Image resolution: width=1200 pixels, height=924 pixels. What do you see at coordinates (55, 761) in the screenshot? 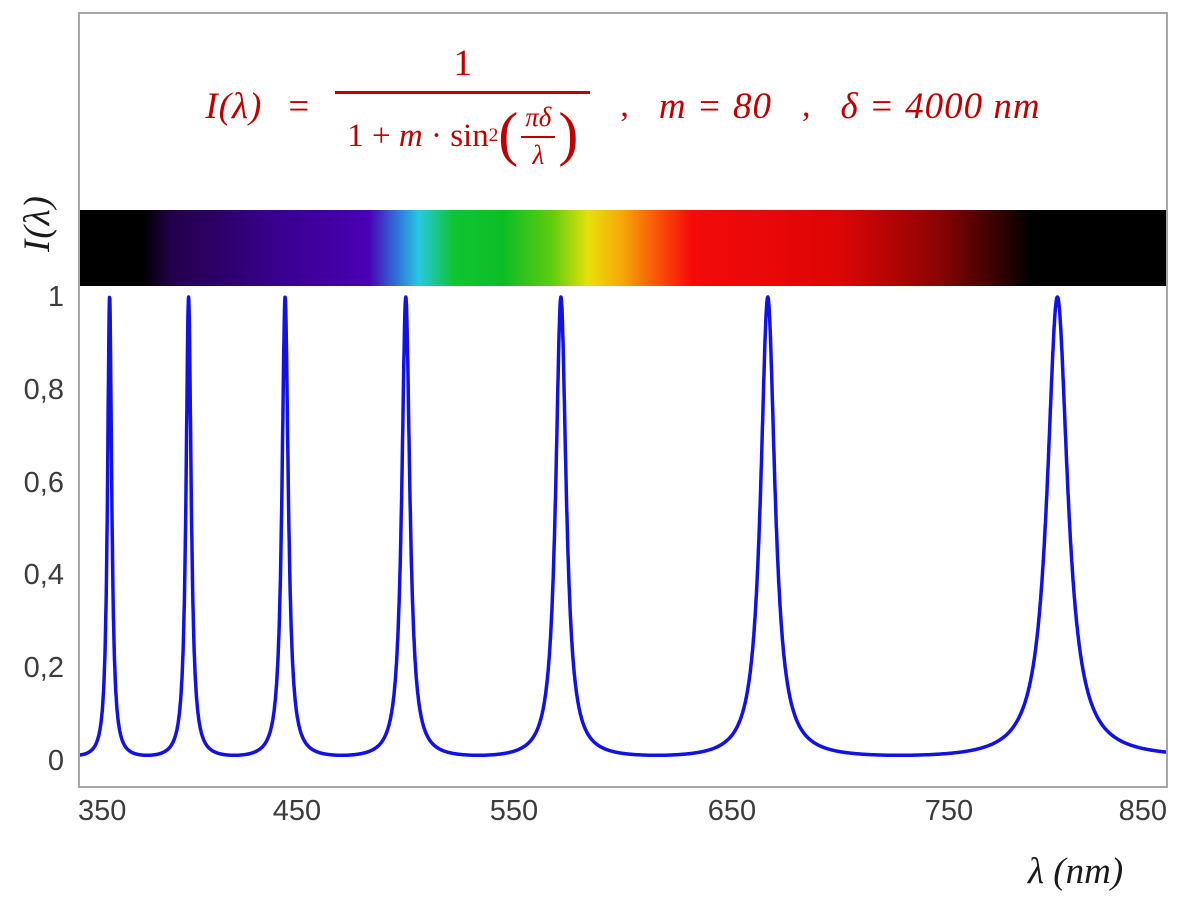
I see `y-tick-label: 0` at bounding box center [55, 761].